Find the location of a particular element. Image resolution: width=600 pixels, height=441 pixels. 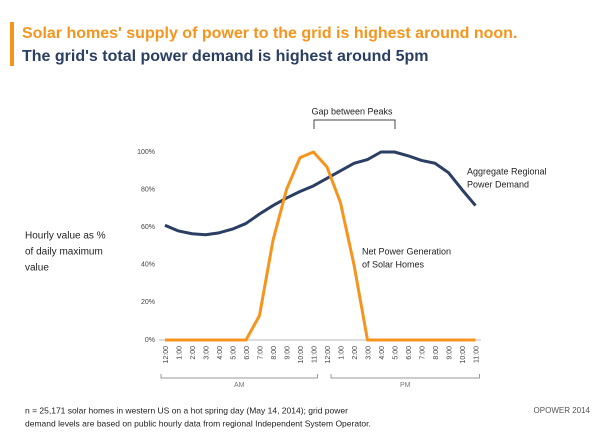

y-axis-label: of daily maximum is located at coordinates (64, 252).